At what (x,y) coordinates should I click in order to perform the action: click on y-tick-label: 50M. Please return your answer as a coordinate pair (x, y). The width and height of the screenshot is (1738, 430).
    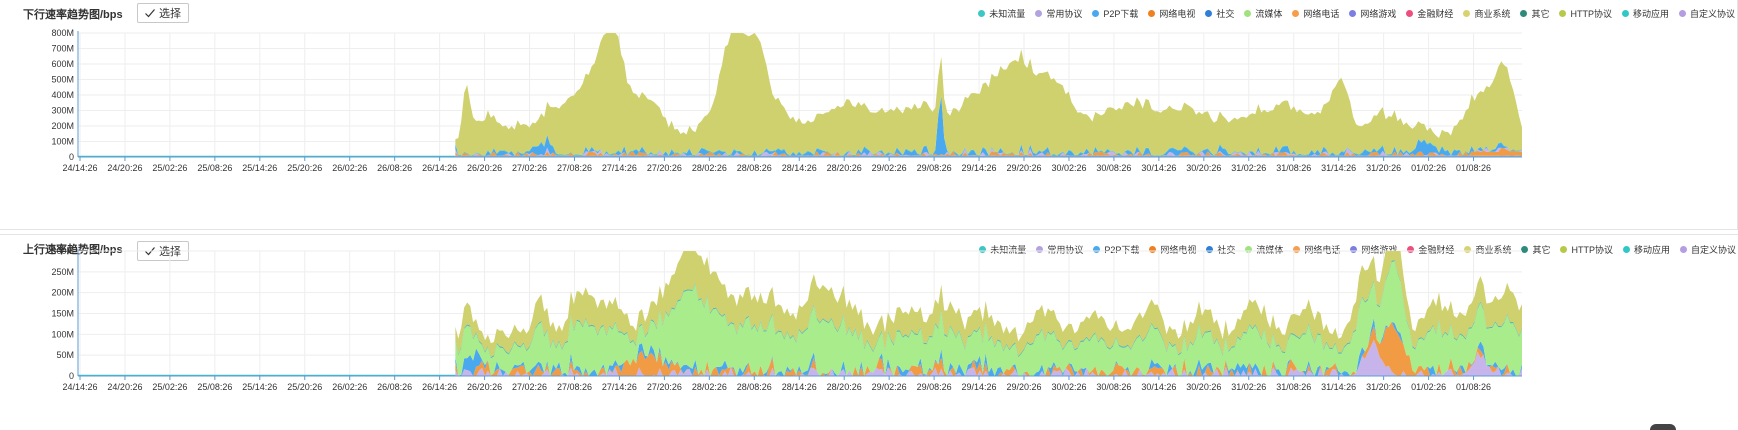
    Looking at the image, I should click on (65, 355).